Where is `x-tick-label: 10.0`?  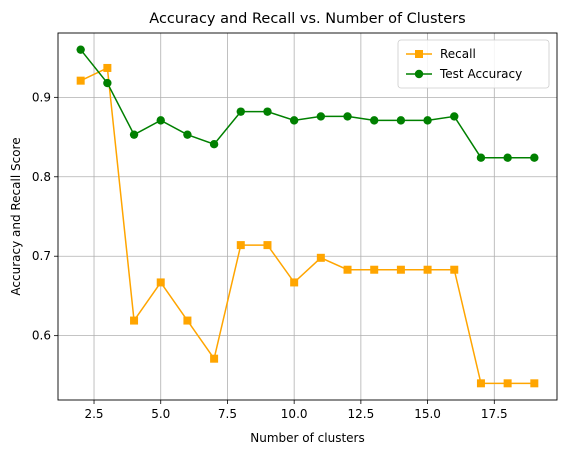 x-tick-label: 10.0 is located at coordinates (294, 414).